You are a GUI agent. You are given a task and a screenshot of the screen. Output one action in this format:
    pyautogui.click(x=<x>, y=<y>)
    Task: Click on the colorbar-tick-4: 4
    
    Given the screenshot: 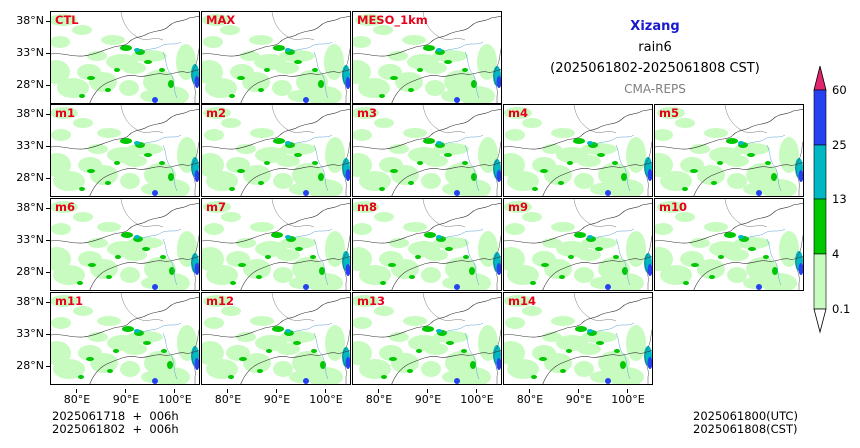 What is the action you would take?
    pyautogui.click(x=836, y=254)
    